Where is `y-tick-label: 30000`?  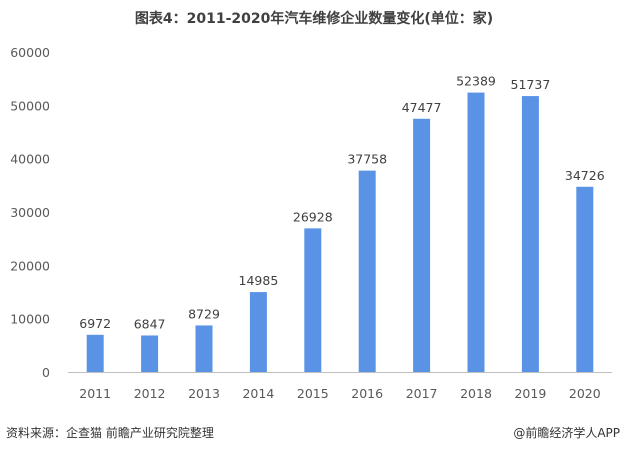
y-tick-label: 30000 is located at coordinates (30, 212).